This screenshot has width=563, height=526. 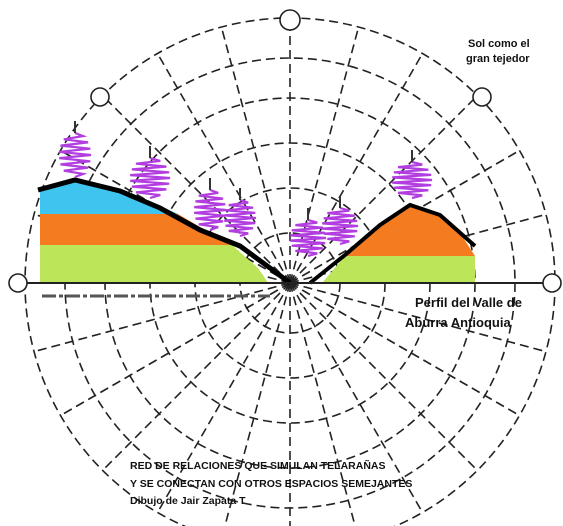 I want to click on sun-note: gran tejedor, so click(x=498, y=59).